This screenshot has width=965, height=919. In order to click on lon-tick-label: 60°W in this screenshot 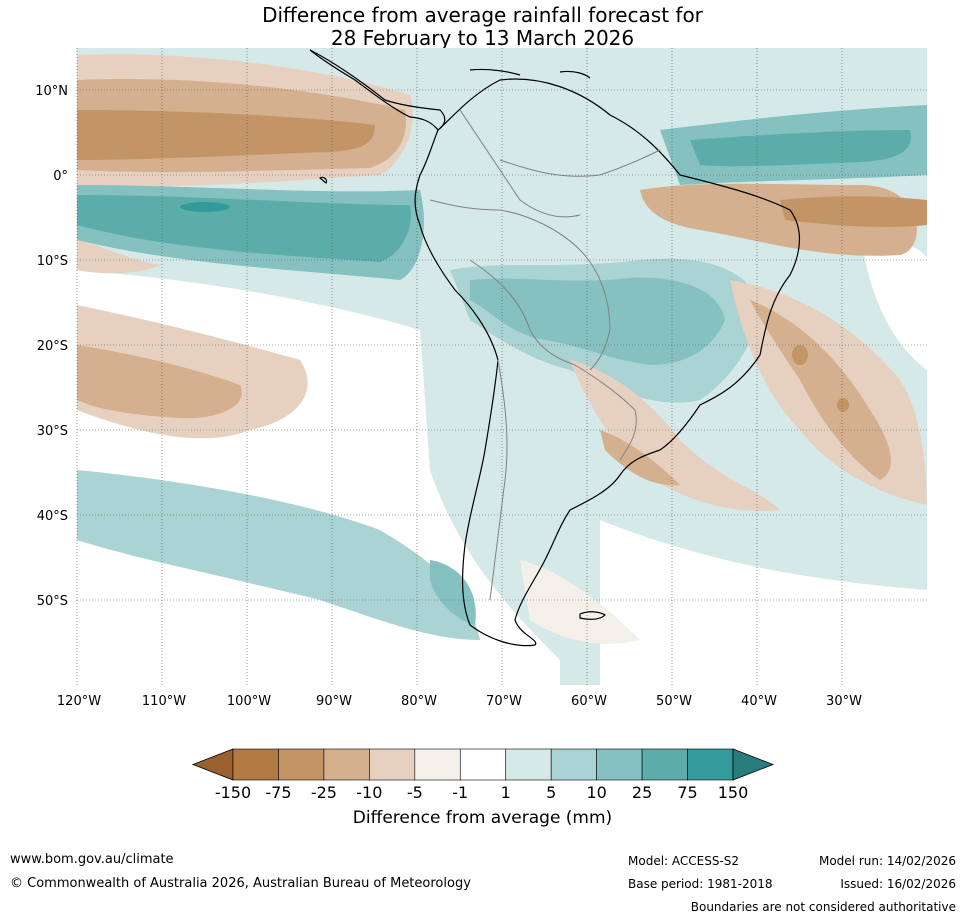, I will do `click(589, 701)`.